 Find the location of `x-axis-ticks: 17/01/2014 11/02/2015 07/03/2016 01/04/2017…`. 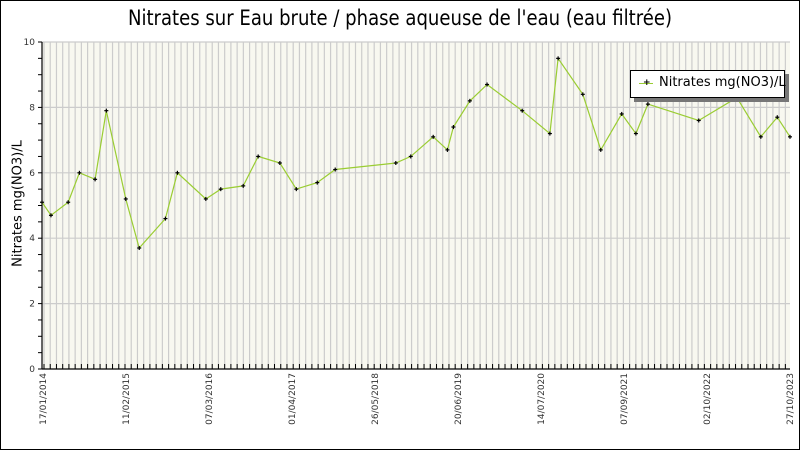

x-axis-ticks: 17/01/2014 11/02/2015 07/03/2016 01/04/2017… is located at coordinates (417, 394).